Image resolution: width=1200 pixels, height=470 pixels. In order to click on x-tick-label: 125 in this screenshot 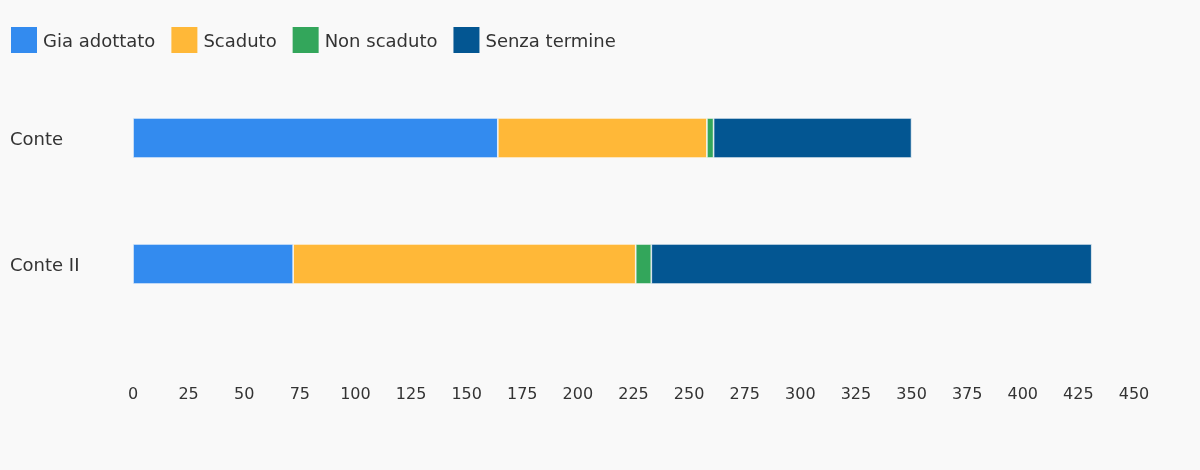, I will do `click(411, 393)`.